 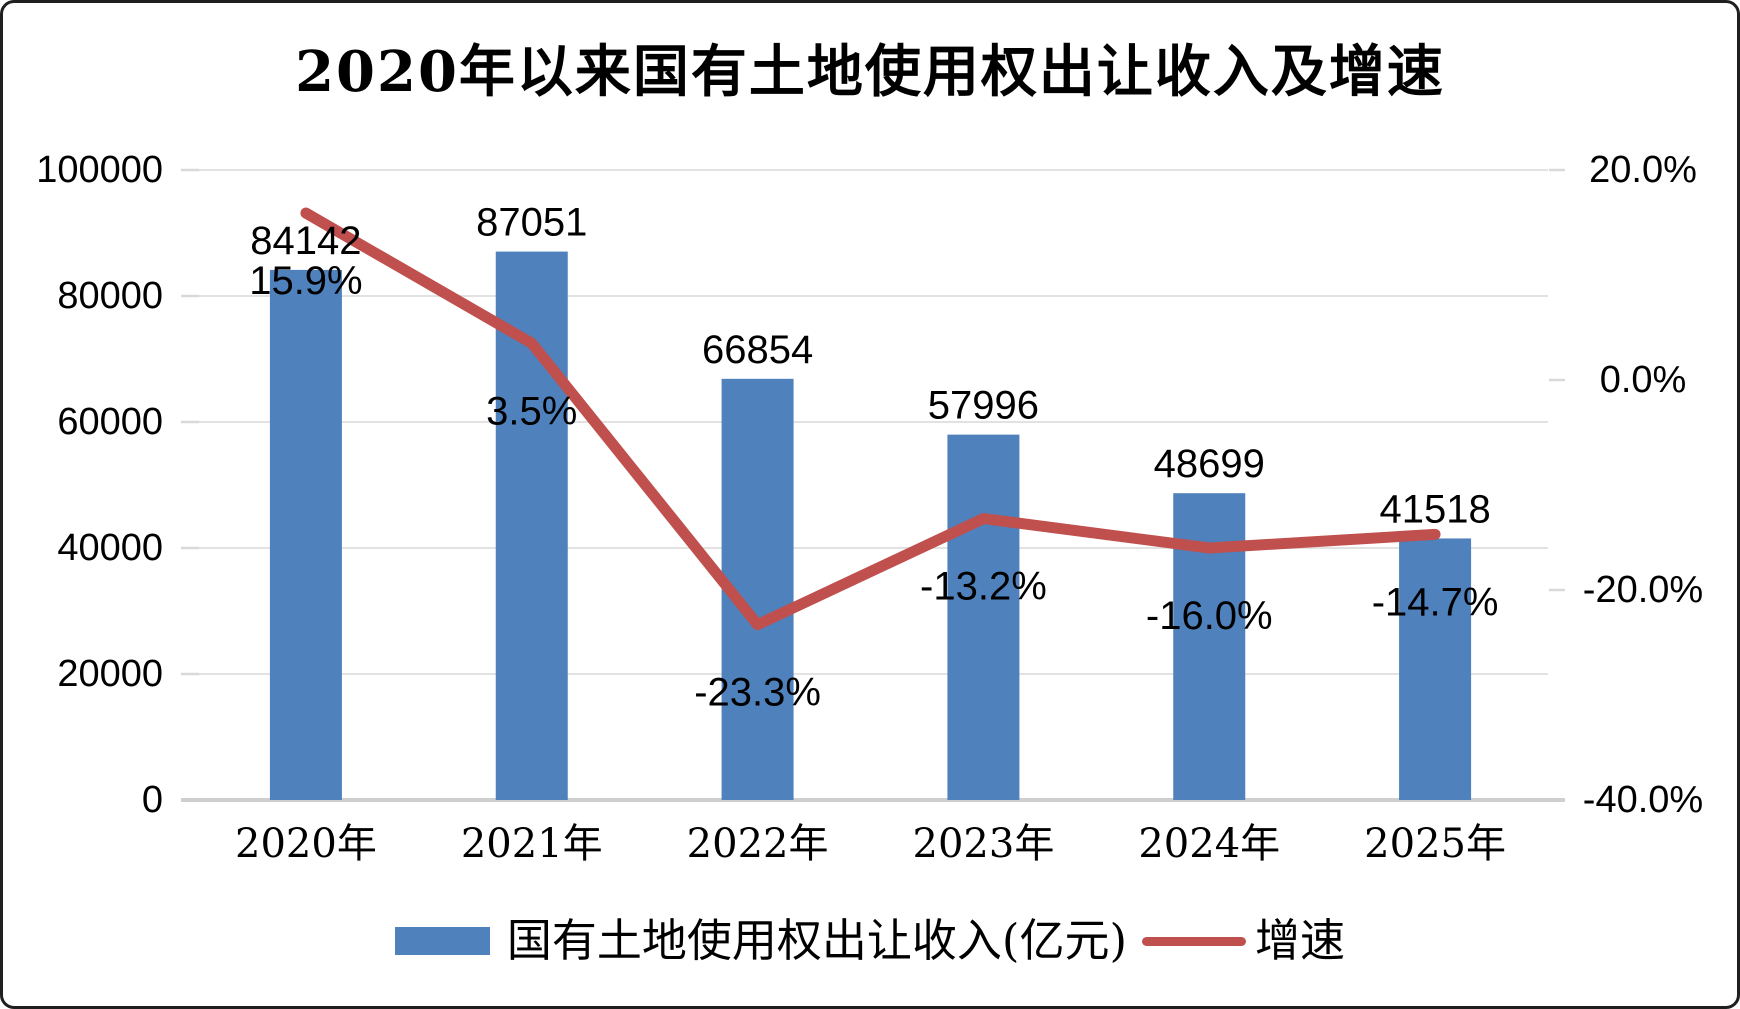 What do you see at coordinates (983, 406) in the screenshot?
I see `bar-value-label: 57996` at bounding box center [983, 406].